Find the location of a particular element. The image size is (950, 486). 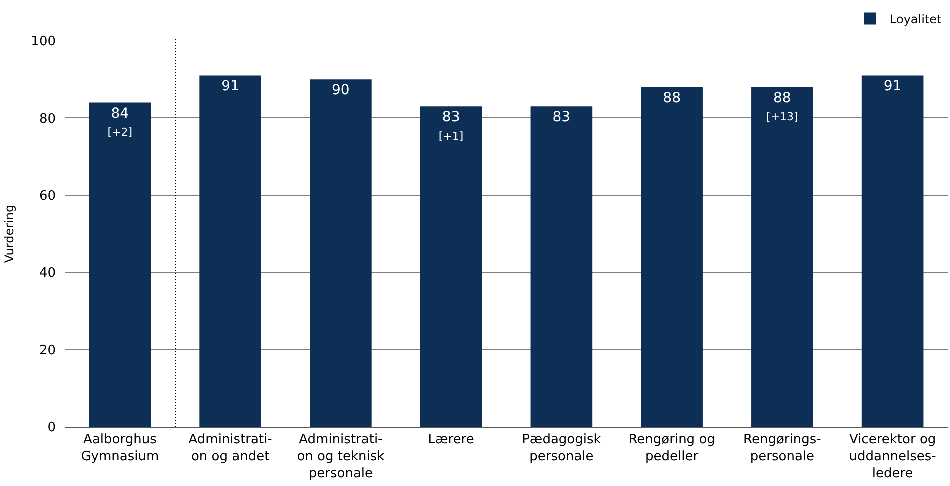

x-tick-label: Rengørings- personale is located at coordinates (783, 448).